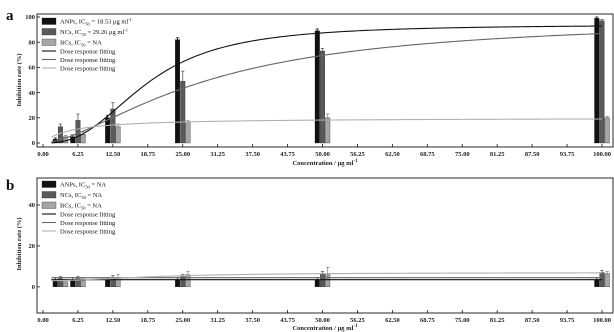  Describe the element at coordinates (78, 320) in the screenshot. I see `panel-b-xtick-label: 6.25` at that location.